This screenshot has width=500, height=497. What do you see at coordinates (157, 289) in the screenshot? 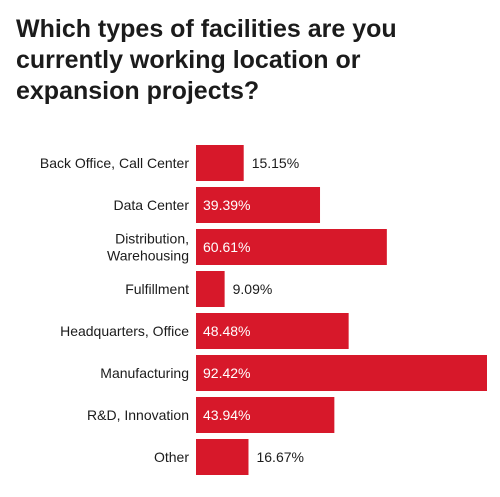
I see `category-label: Fulfillment` at bounding box center [157, 289].